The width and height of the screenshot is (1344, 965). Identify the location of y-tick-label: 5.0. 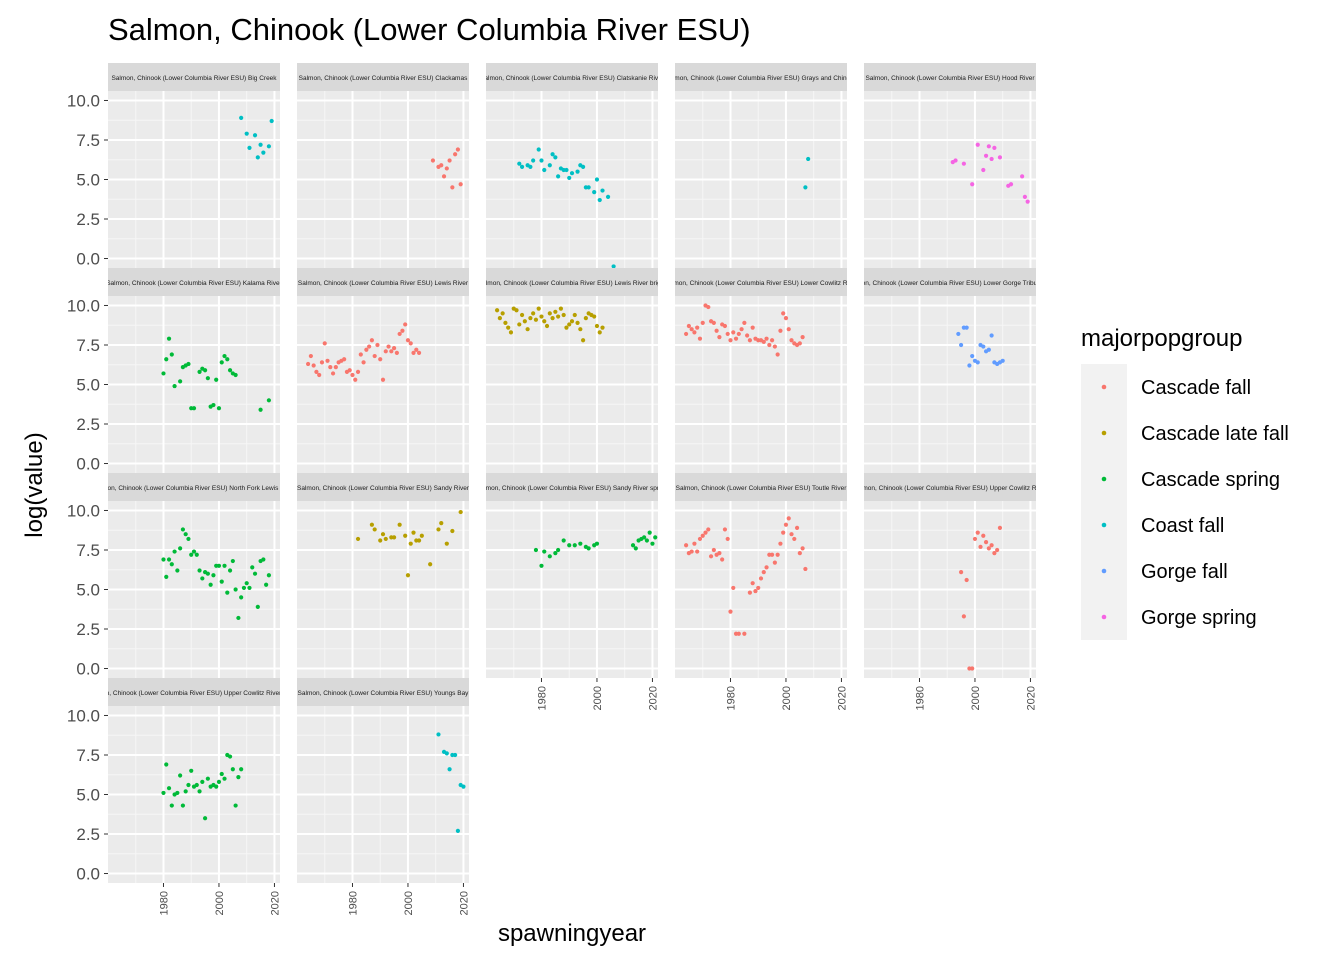
(88, 180).